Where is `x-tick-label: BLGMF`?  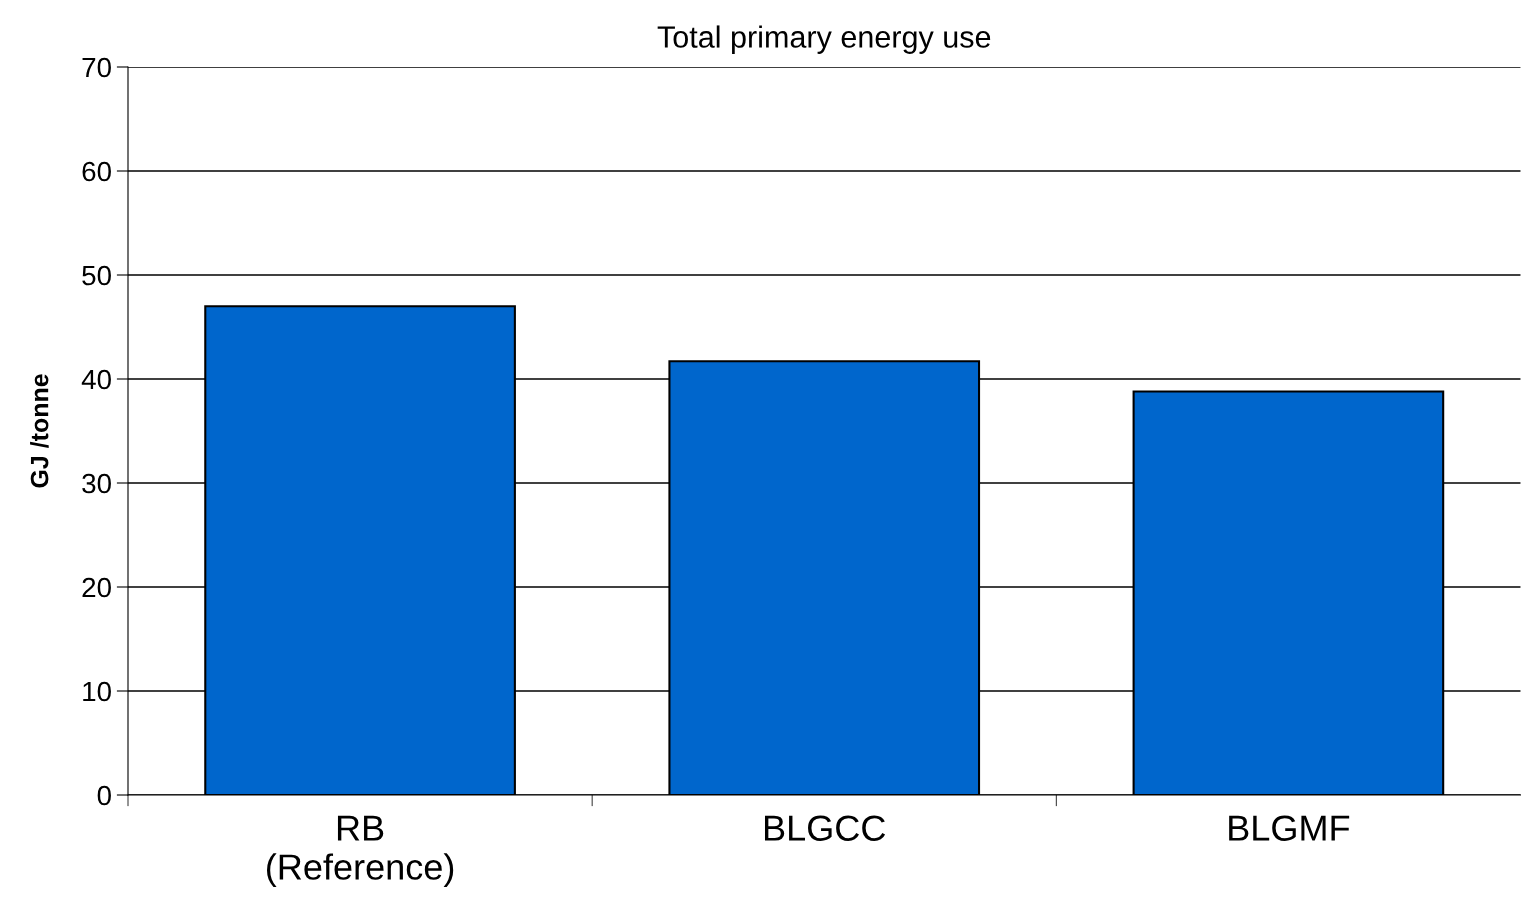
x-tick-label: BLGMF is located at coordinates (1289, 828).